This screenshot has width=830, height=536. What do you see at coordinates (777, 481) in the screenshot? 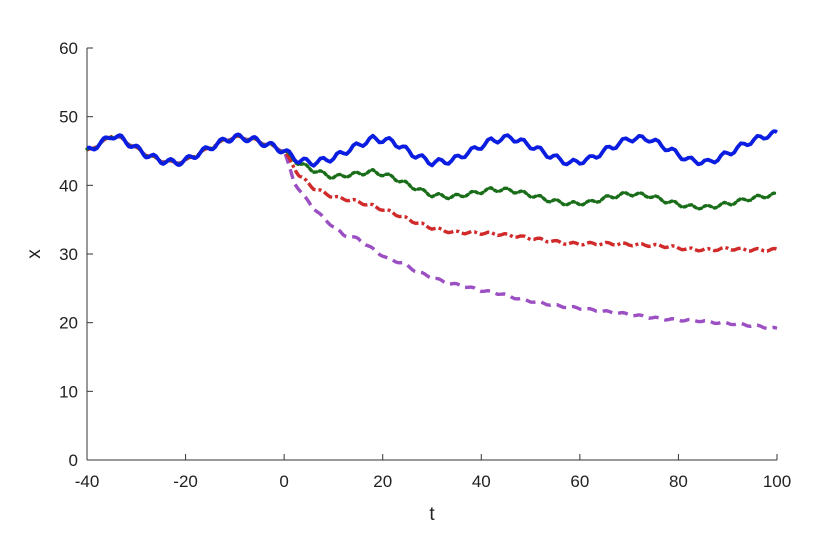
I see `x-tick-label: 100` at bounding box center [777, 481].